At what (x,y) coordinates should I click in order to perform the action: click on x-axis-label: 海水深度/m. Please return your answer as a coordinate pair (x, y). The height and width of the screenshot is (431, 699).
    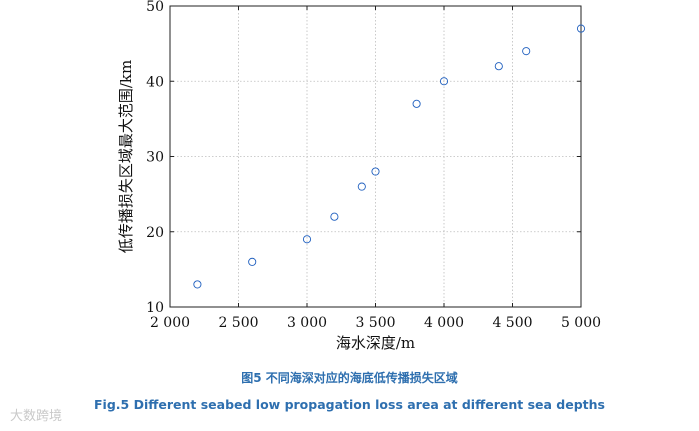
    Looking at the image, I should click on (375, 343).